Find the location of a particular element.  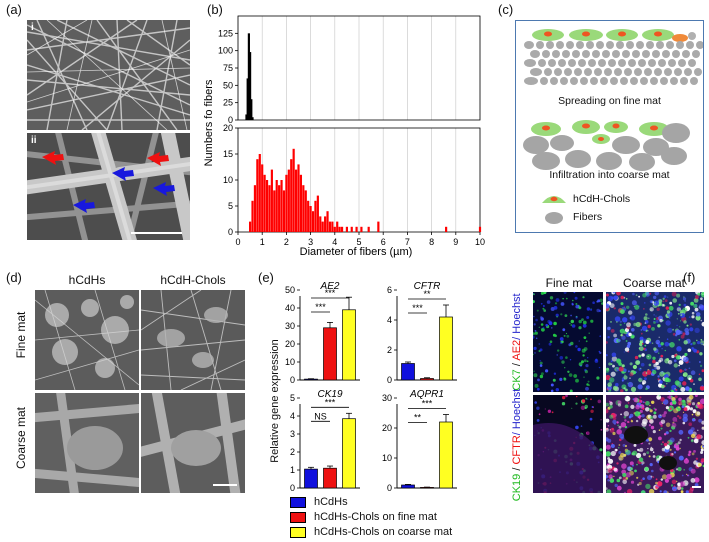

x-tick-label: 10 is located at coordinates (480, 242).